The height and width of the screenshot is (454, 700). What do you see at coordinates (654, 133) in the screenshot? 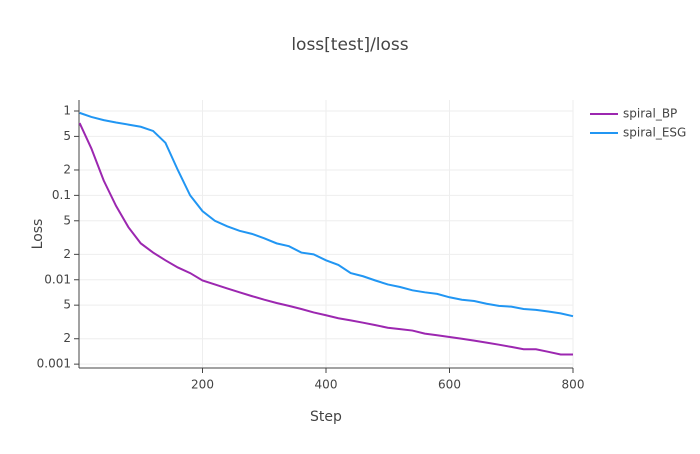
I see `legend-label: spiral_ESG` at bounding box center [654, 133].